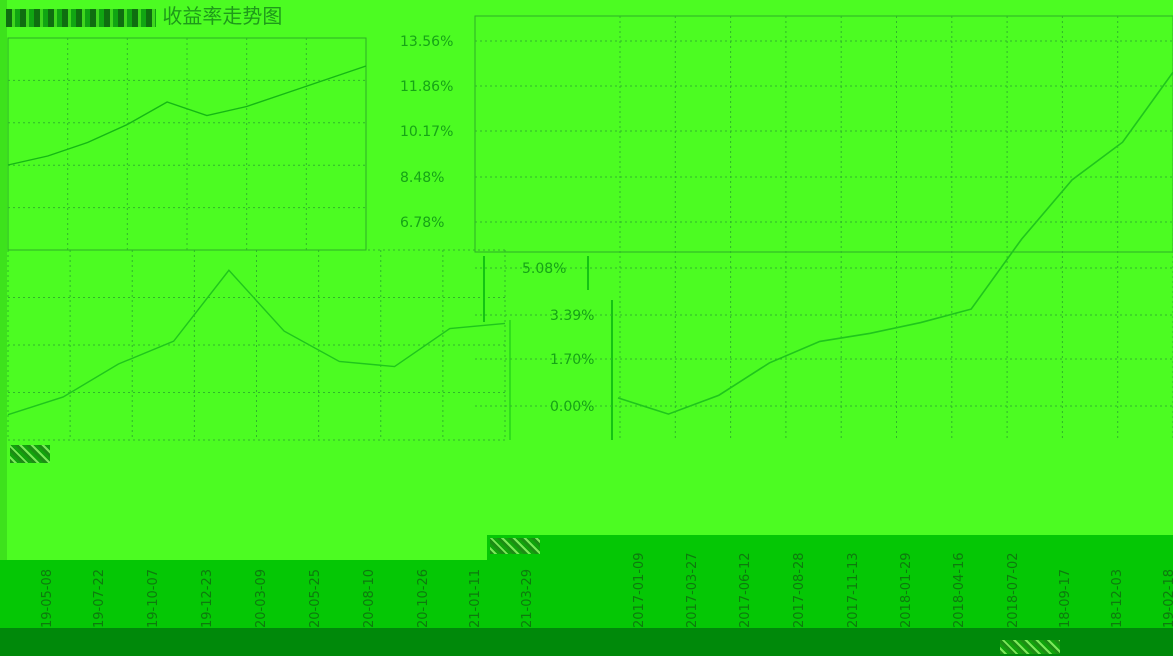 Image resolution: width=1173 pixels, height=656 pixels. What do you see at coordinates (207, 598) in the screenshot?
I see `x-tick-label: 19-12-23` at bounding box center [207, 598].